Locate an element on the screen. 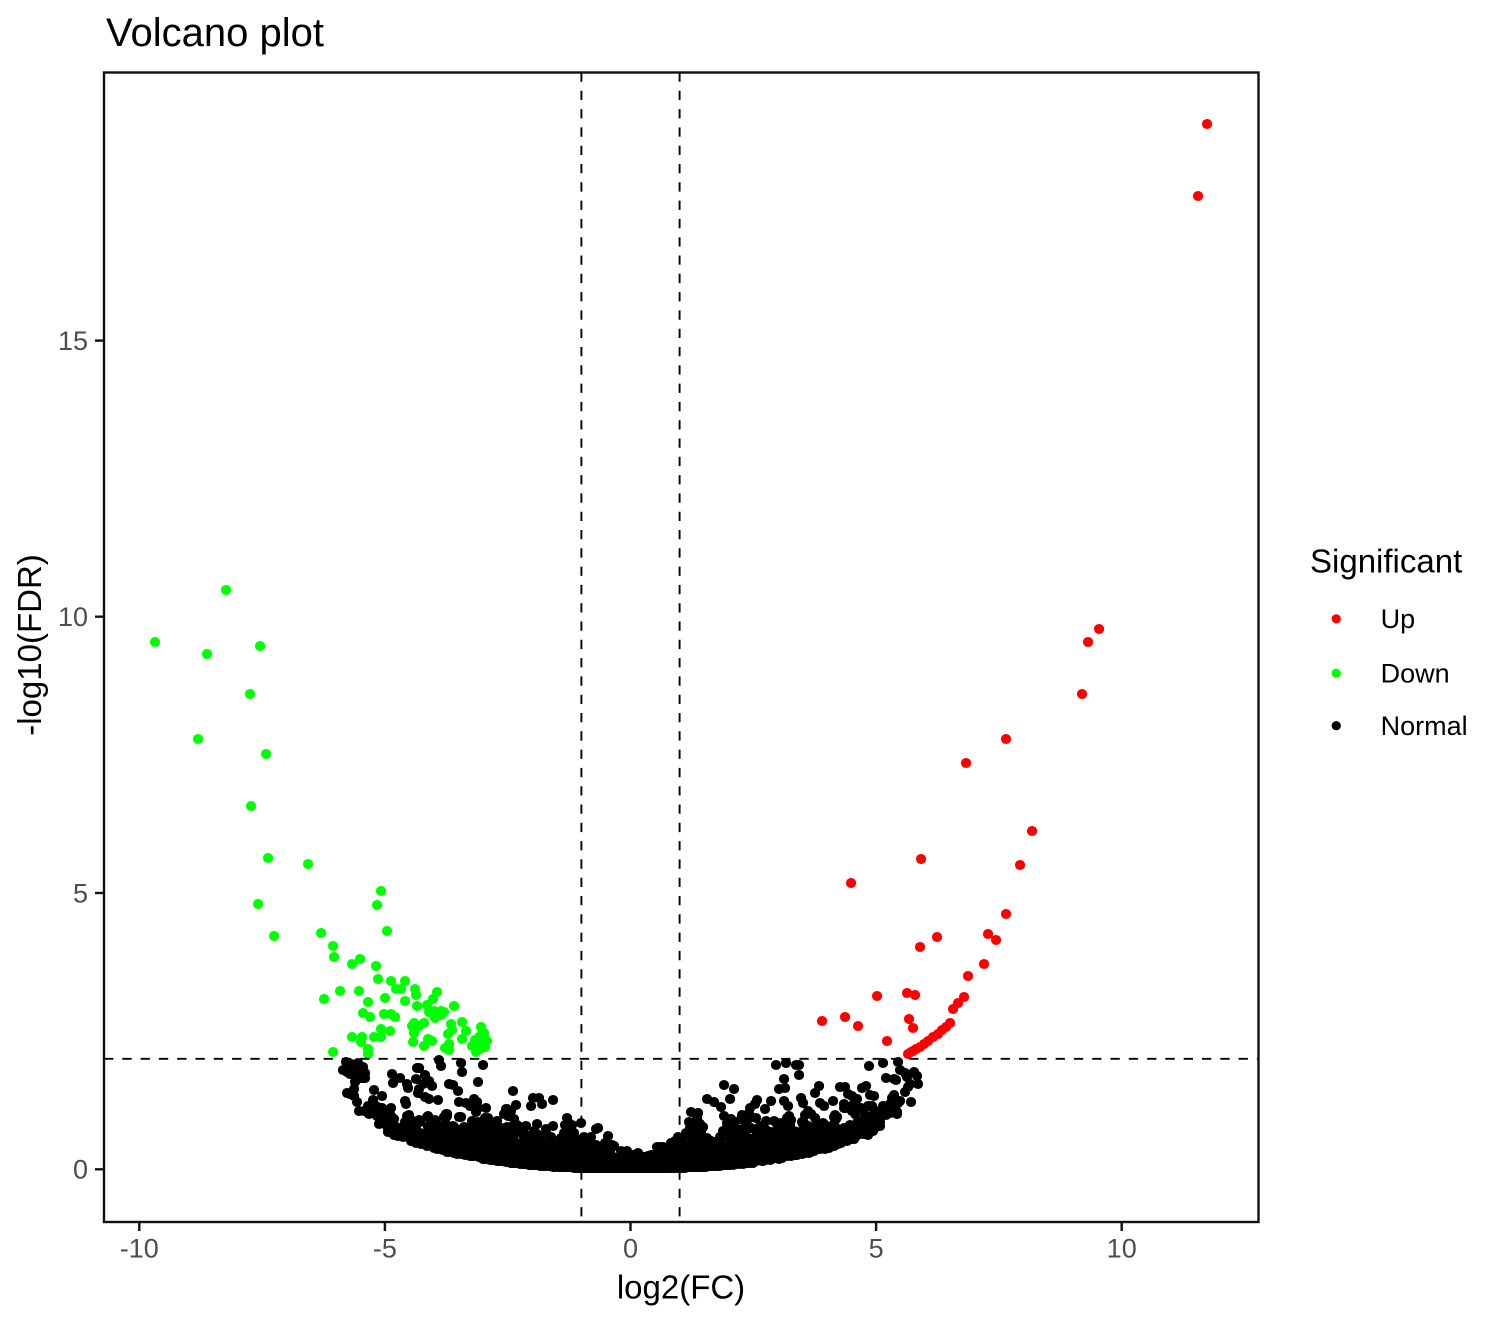  svg-text: -10 is located at coordinates (139, 1249).